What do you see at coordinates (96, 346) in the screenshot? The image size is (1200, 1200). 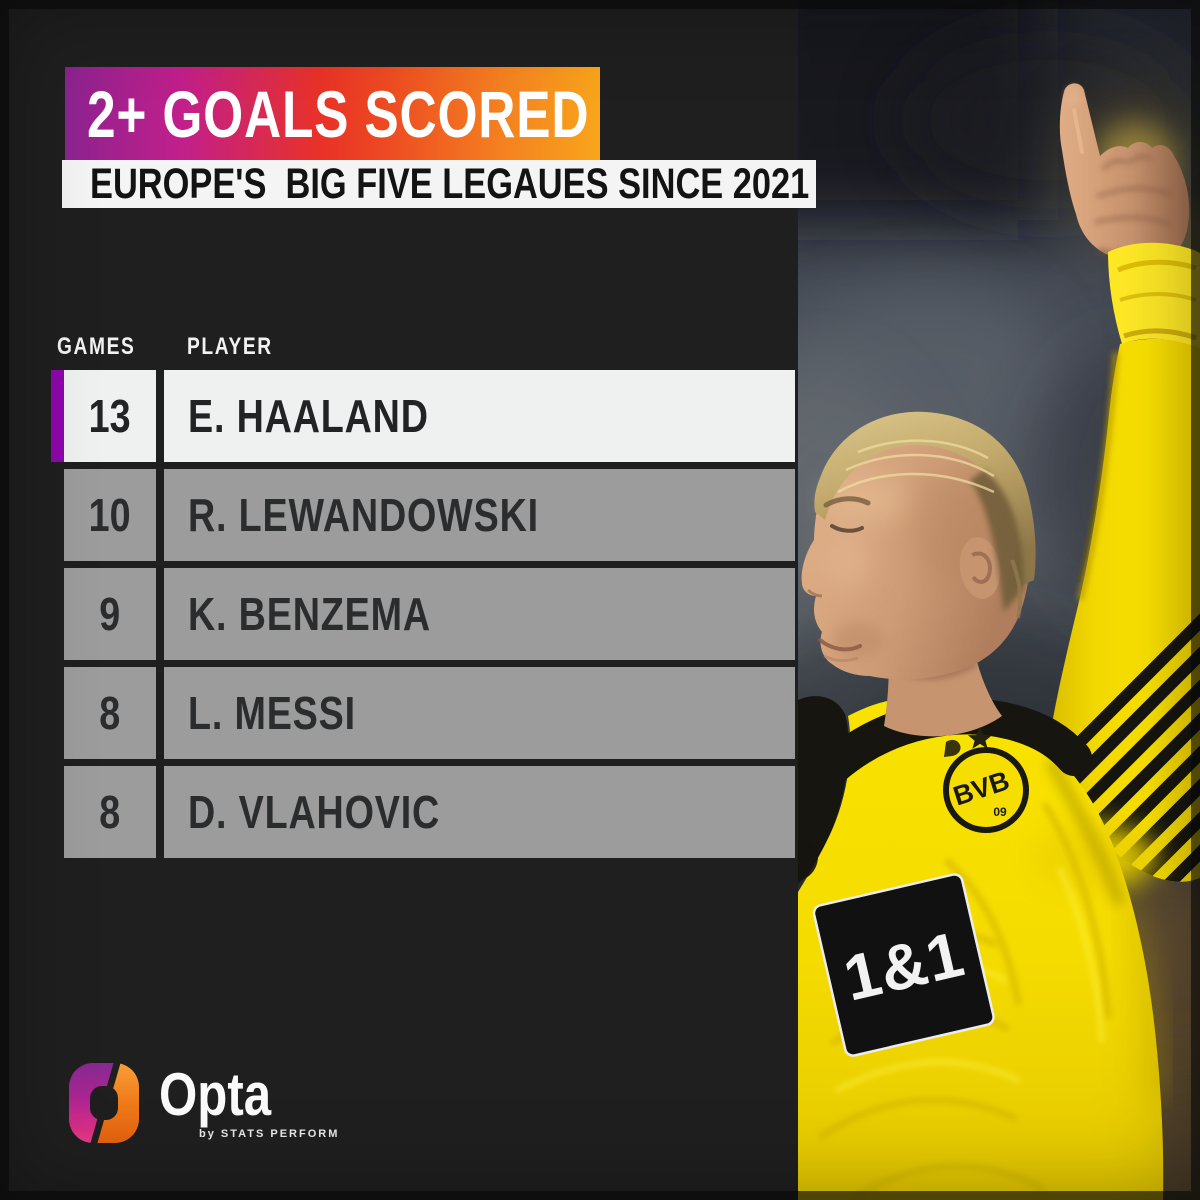 I see `column-header-games: GAMES` at bounding box center [96, 346].